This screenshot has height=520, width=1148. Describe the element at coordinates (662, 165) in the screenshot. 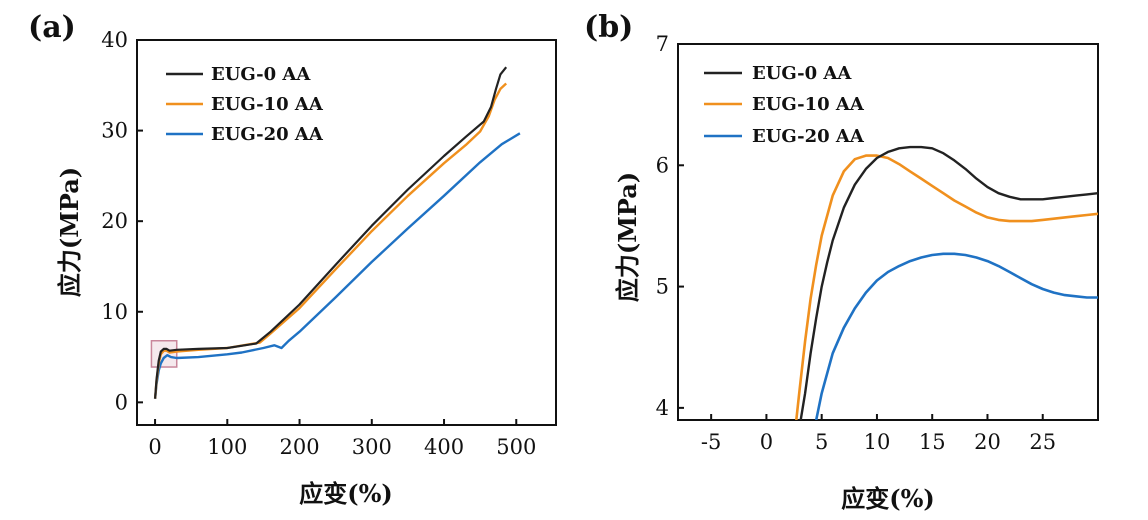

I see `panel-b-y-tick-label: 6` at that location.